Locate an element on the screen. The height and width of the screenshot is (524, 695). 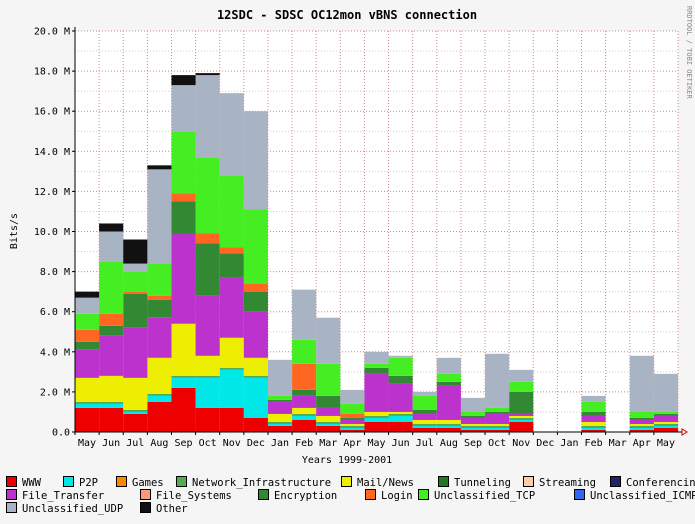
legend-item: P2P is located at coordinates (80, 482).